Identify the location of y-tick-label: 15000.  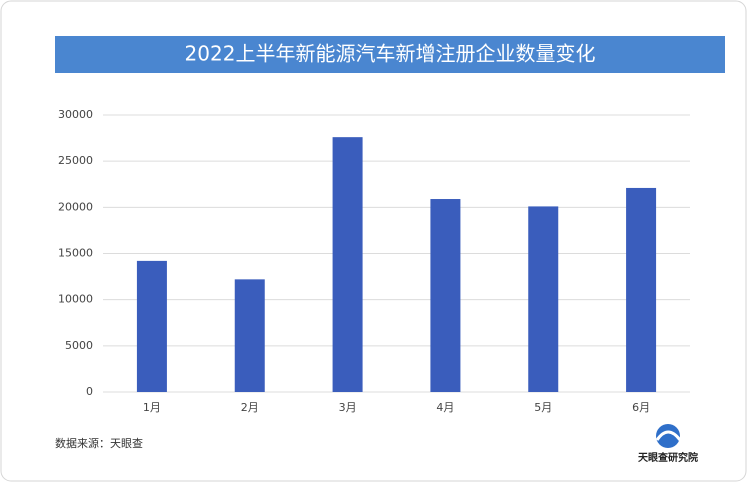
(75, 253).